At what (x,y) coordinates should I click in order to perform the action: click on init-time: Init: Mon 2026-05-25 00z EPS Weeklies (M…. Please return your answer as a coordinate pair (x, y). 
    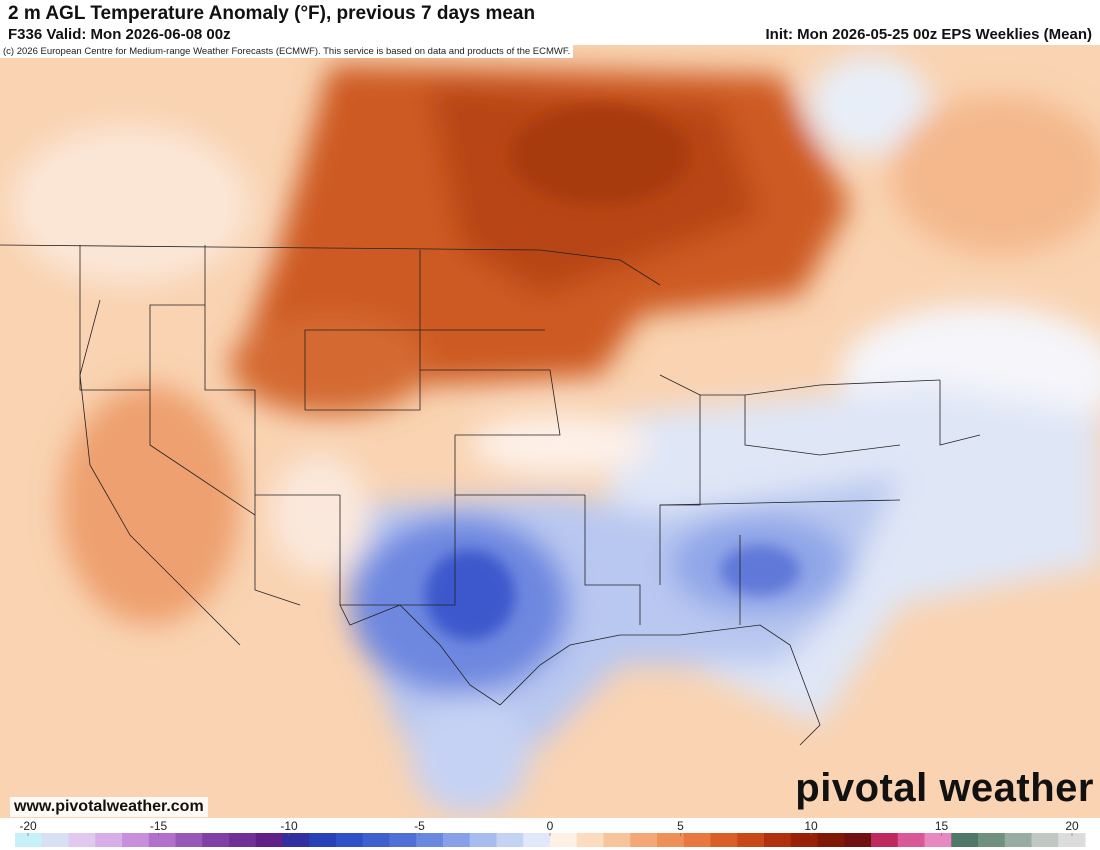
    Looking at the image, I should click on (928, 34).